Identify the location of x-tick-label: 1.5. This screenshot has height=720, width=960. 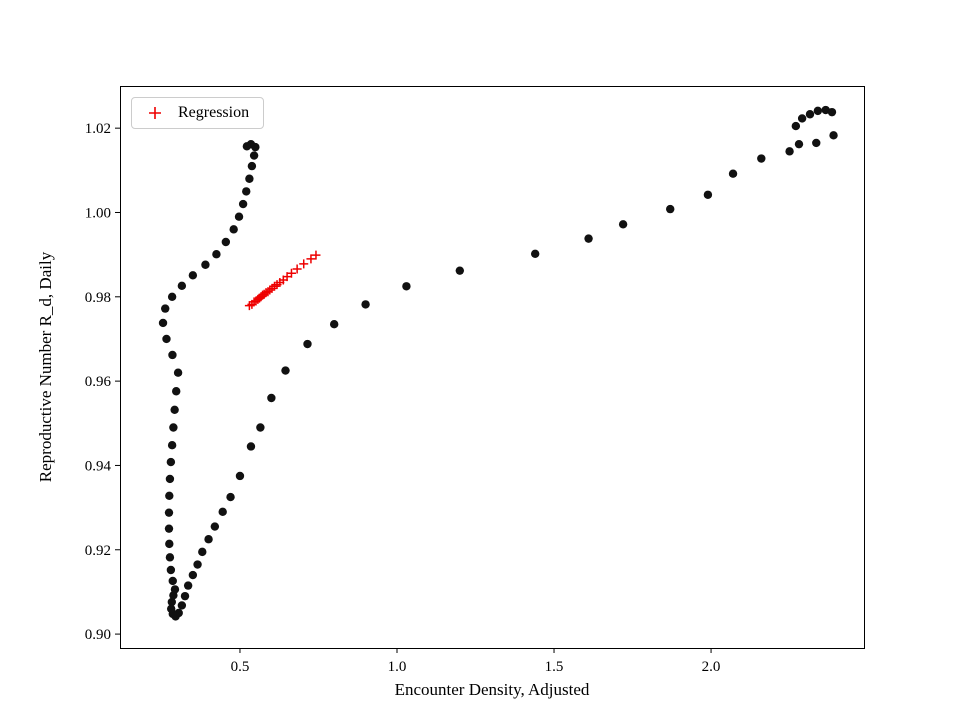
(554, 667).